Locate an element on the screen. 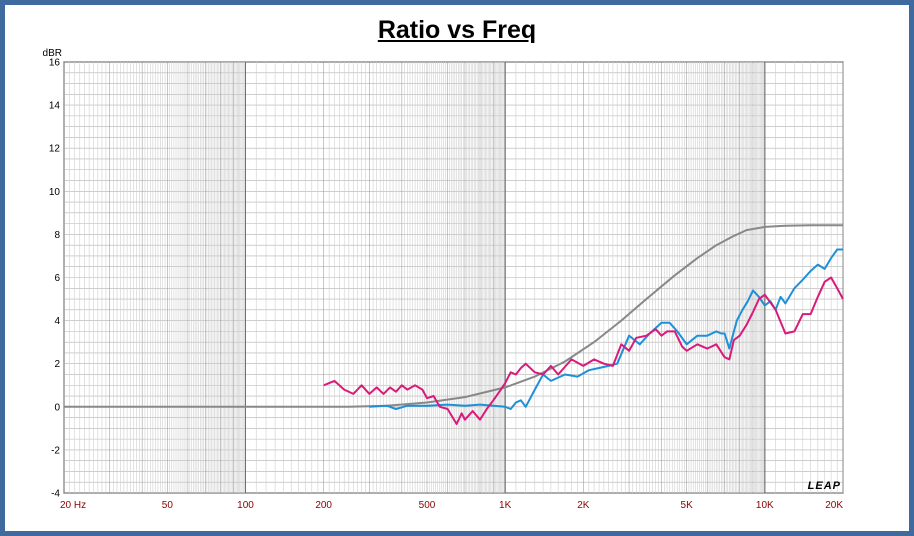 The width and height of the screenshot is (914, 536). y-tick-label: 6 is located at coordinates (57, 278).